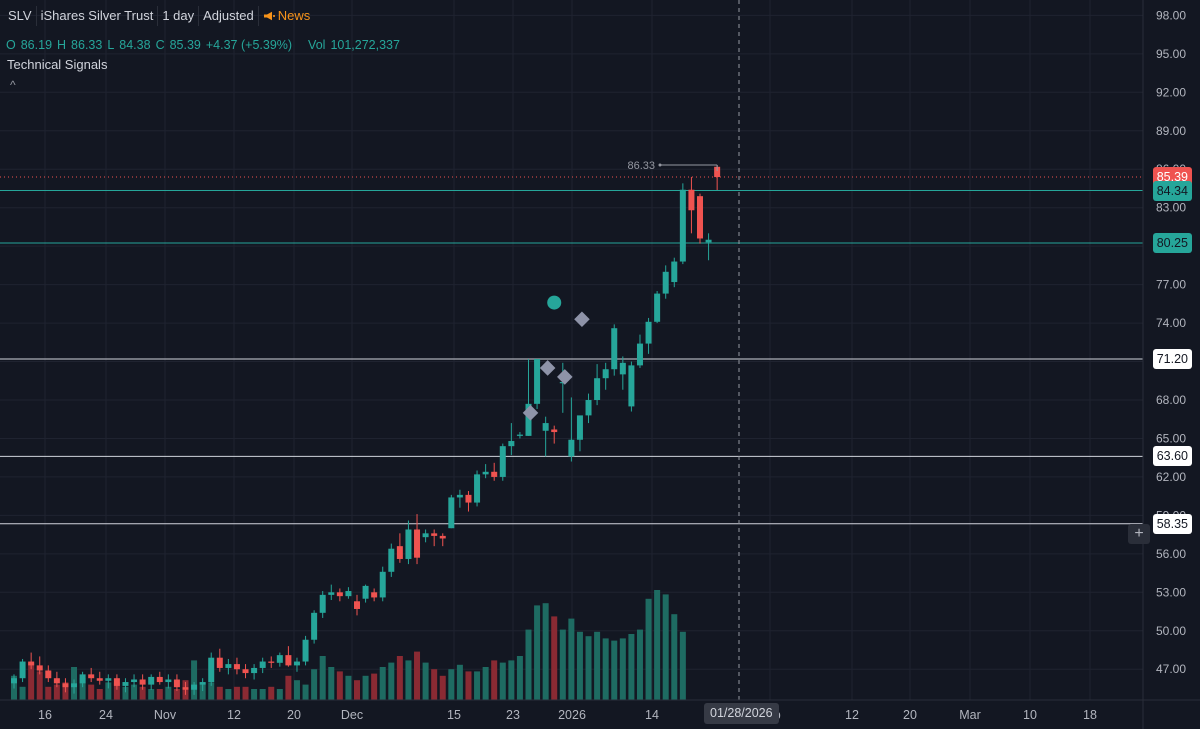 This screenshot has width=1200, height=729. What do you see at coordinates (1171, 54) in the screenshot?
I see `y-tick-label: 95.00` at bounding box center [1171, 54].